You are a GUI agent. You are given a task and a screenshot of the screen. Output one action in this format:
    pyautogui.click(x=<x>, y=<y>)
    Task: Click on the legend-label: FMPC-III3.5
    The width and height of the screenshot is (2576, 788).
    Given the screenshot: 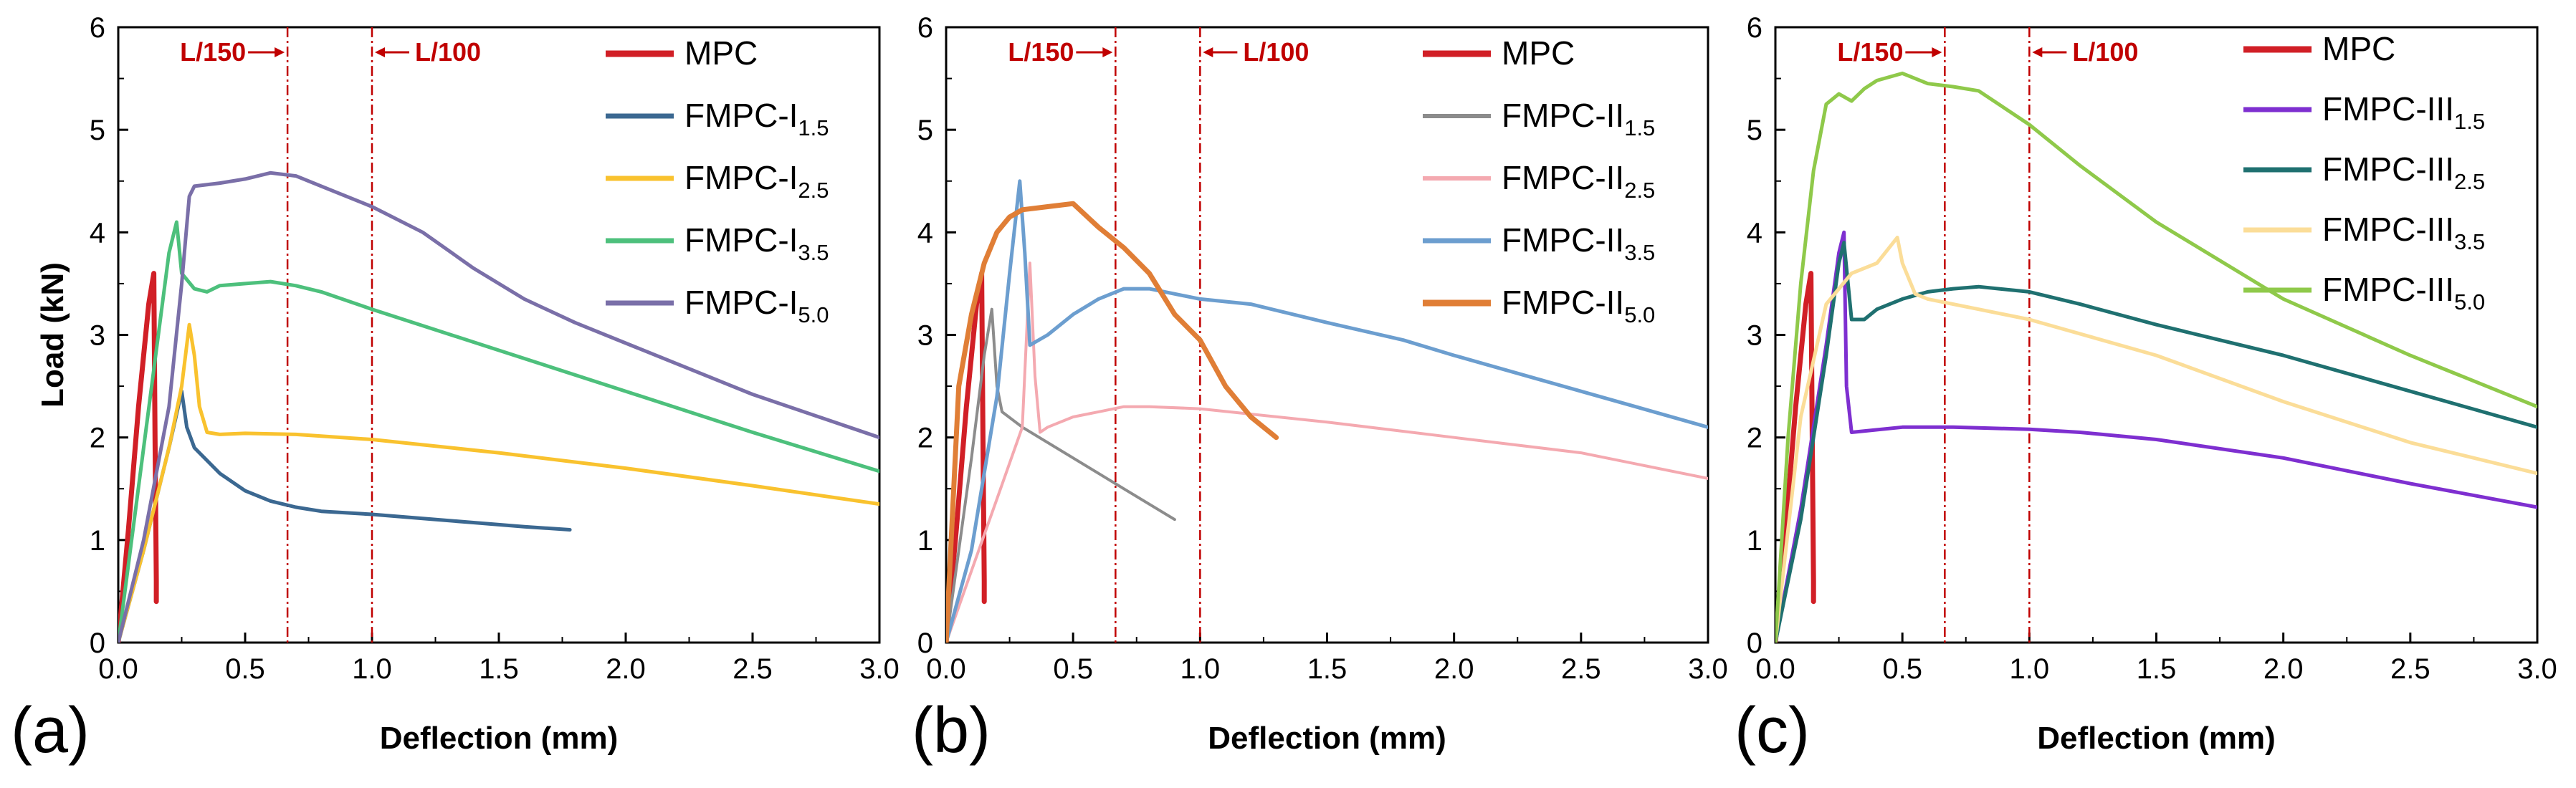 What is the action you would take?
    pyautogui.click(x=2403, y=232)
    